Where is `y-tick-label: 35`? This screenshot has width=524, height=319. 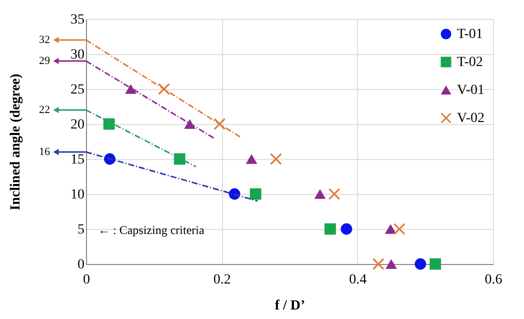 y-tick-label: 35 is located at coordinates (77, 20).